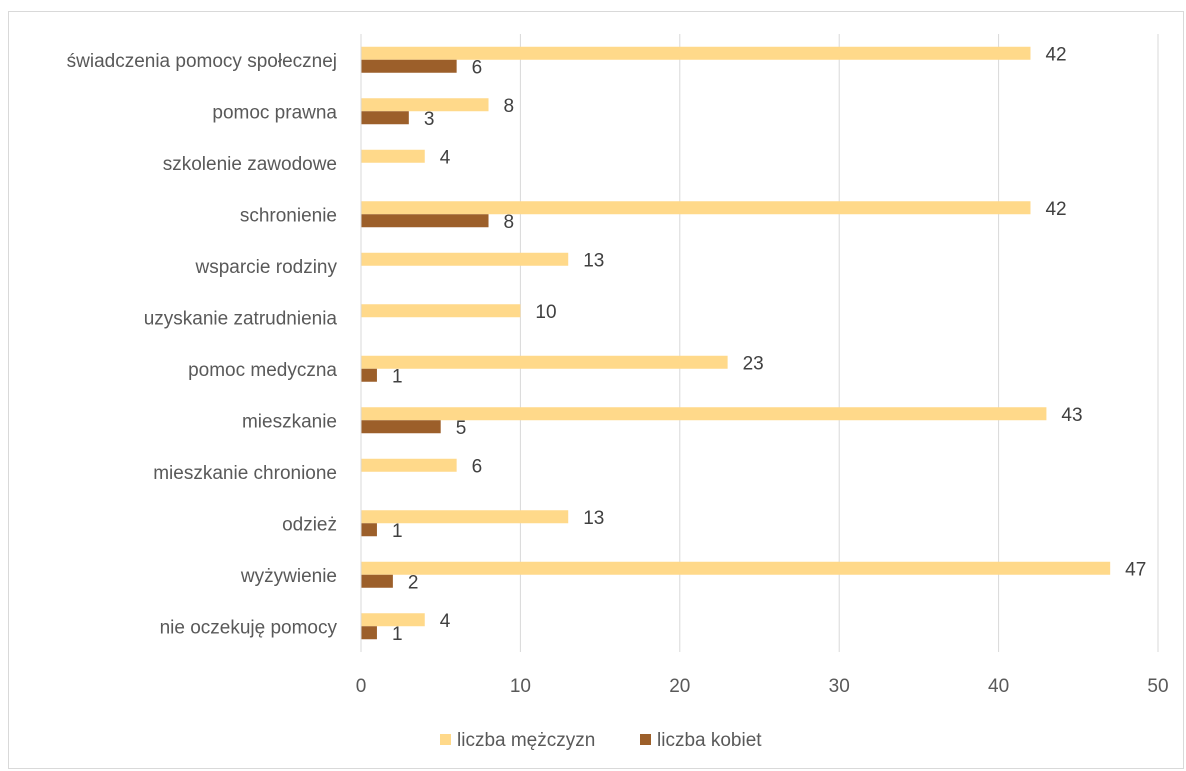  I want to click on x-tick-label: 30, so click(839, 686).